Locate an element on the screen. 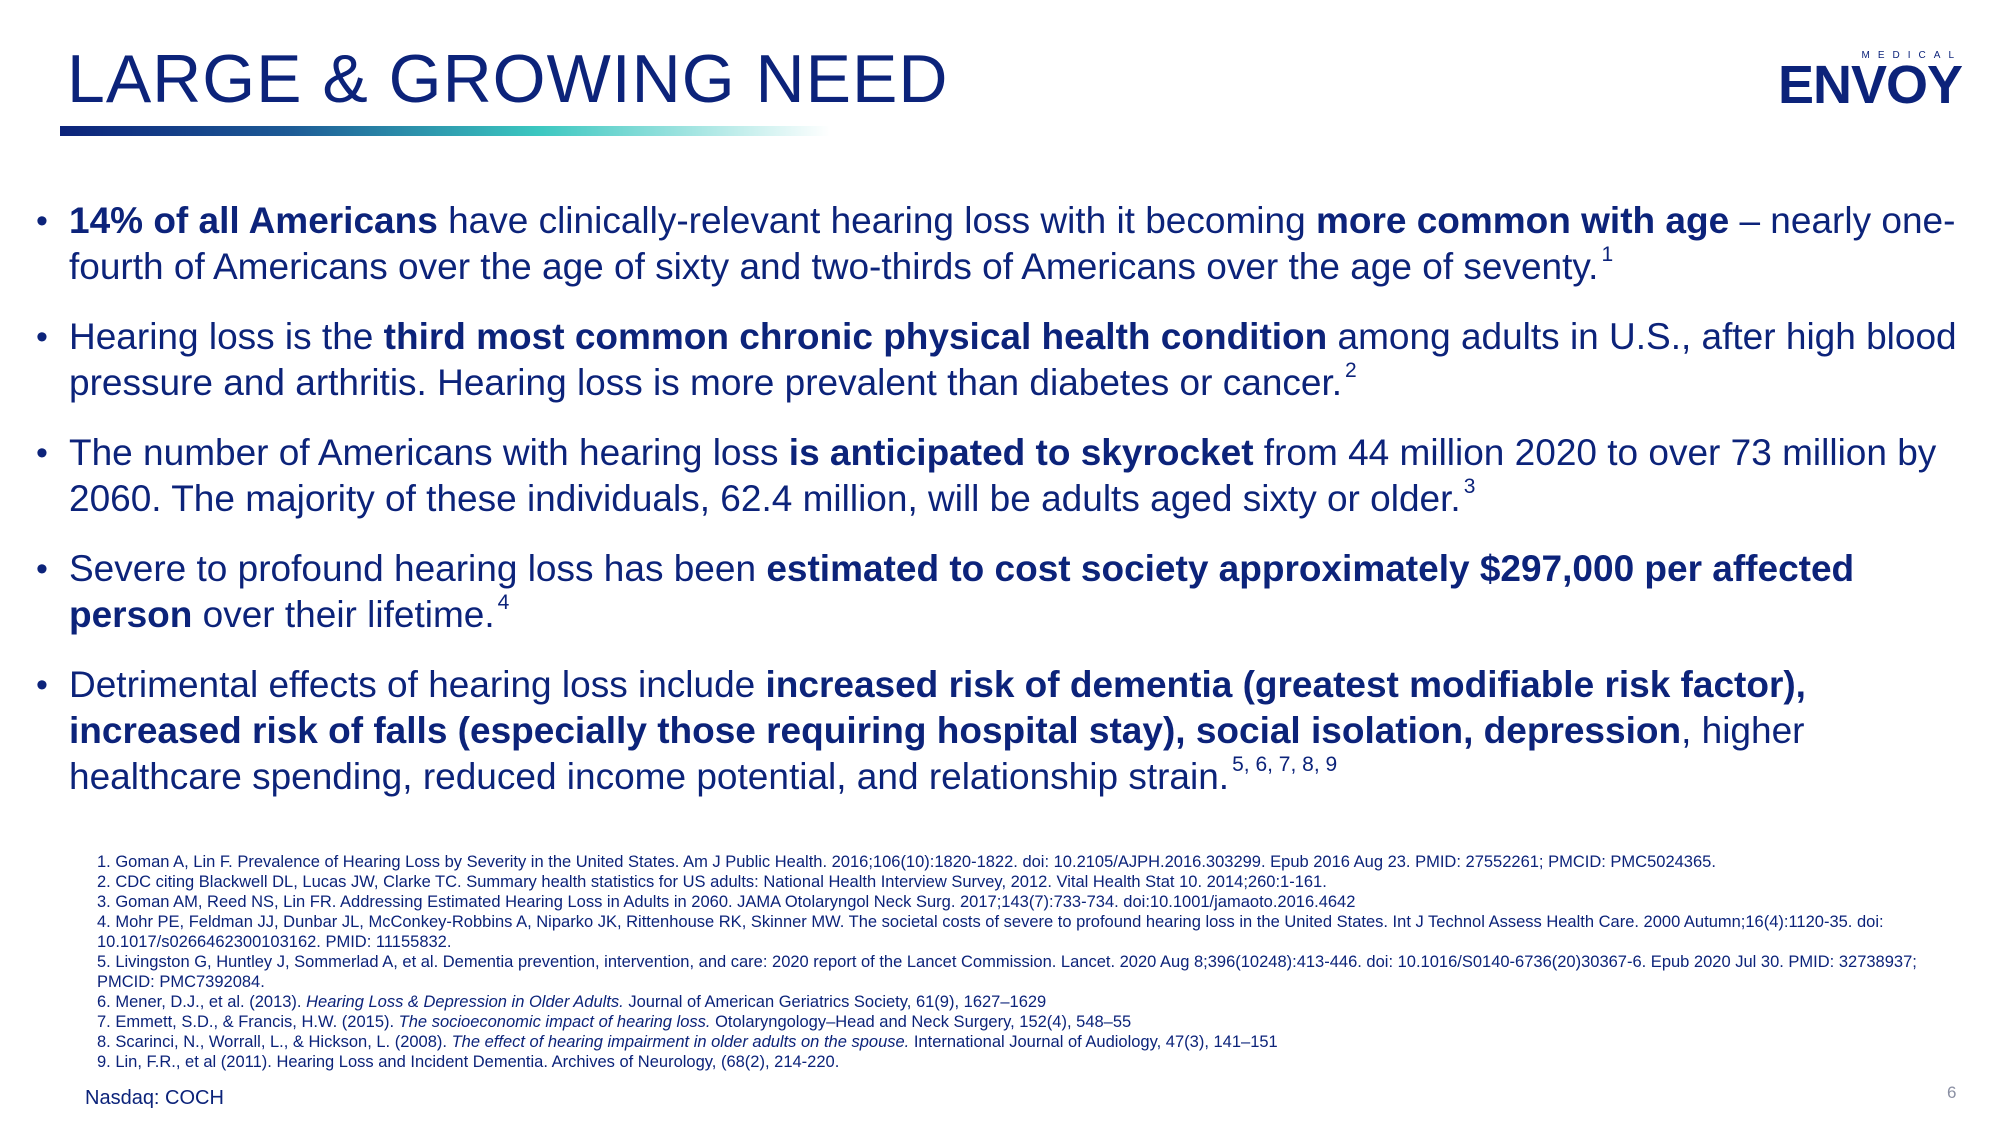  bullet-text: Severe to profound hearing loss has been is located at coordinates (418, 568).